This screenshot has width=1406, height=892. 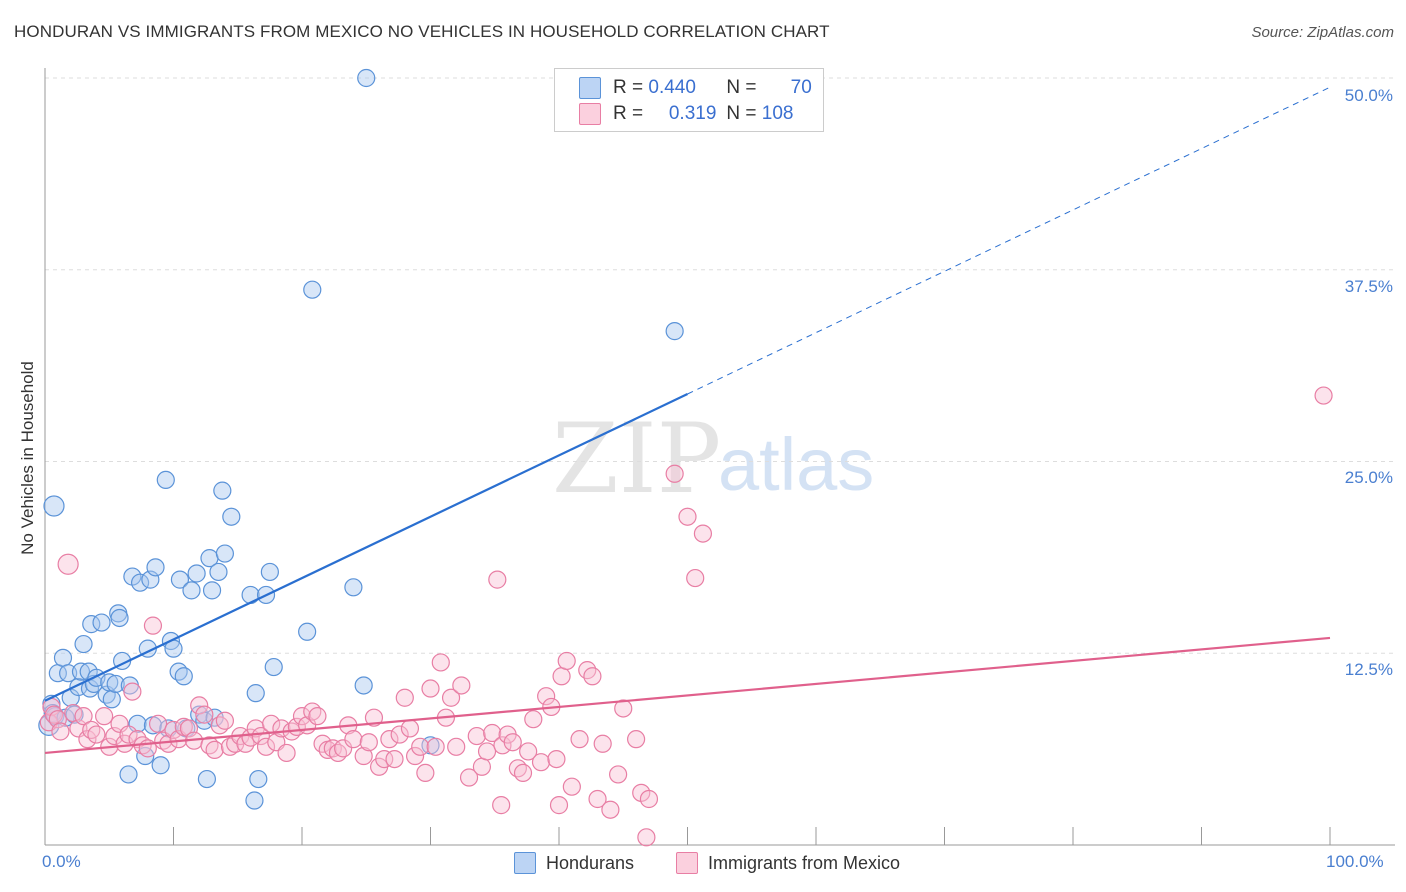 I want to click on y-tick-label: 12.5%, so click(x=1368, y=669).